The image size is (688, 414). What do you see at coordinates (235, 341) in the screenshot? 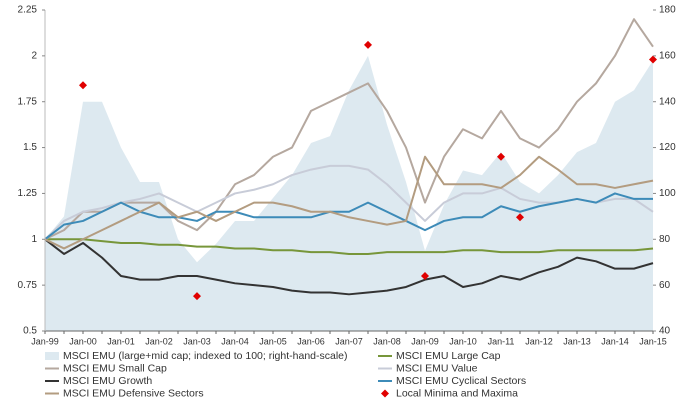
I see `x-tick-label: Jan-04` at bounding box center [235, 341].